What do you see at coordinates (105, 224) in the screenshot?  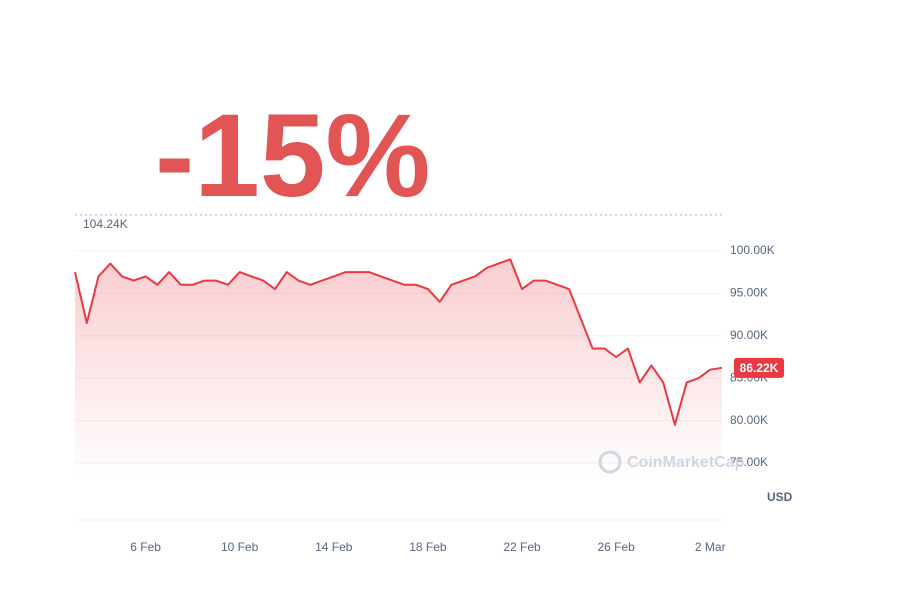 I see `high-label: 104.24K` at bounding box center [105, 224].